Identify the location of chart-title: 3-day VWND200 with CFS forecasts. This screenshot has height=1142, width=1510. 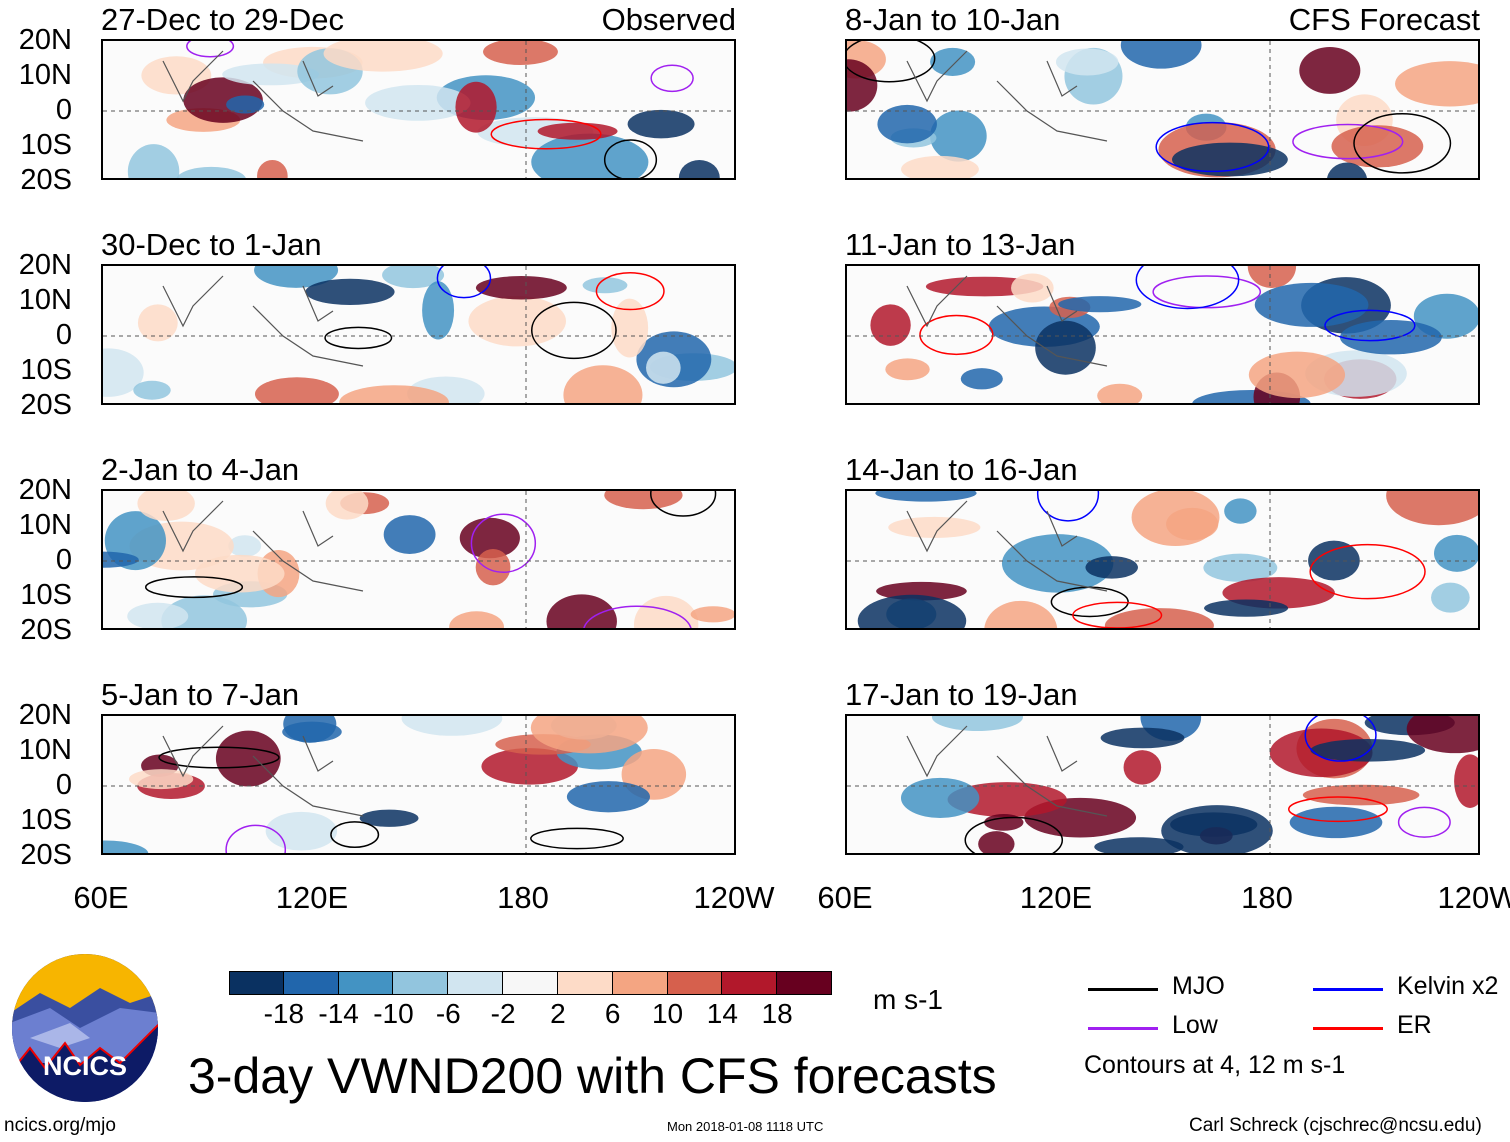
(592, 1076).